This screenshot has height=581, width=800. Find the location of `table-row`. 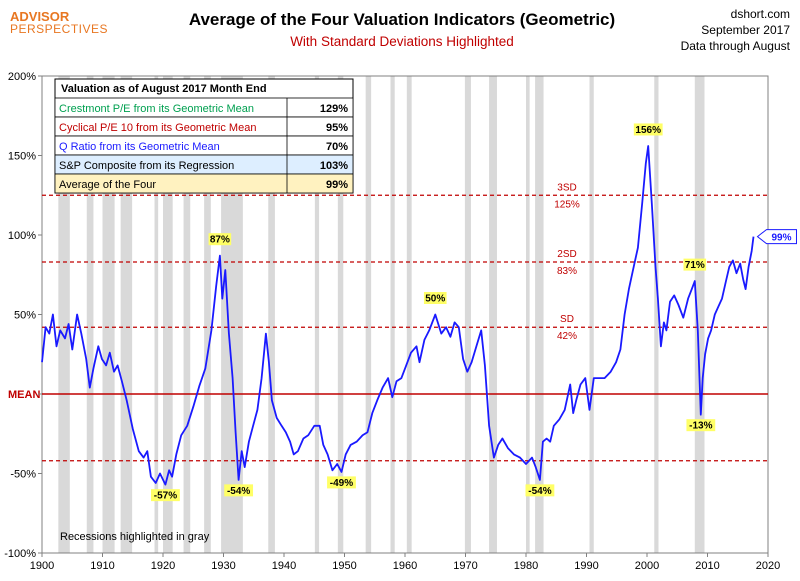

table-row is located at coordinates (204, 183).